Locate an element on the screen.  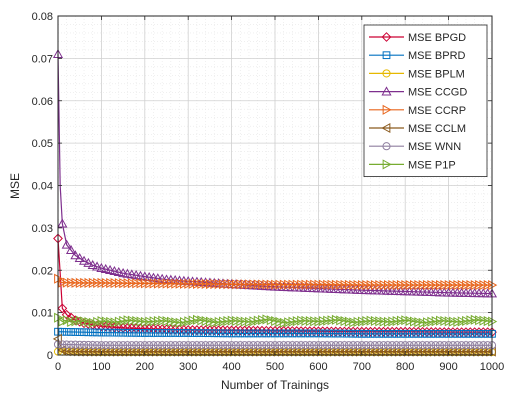
legend-box is located at coordinates (425, 101).